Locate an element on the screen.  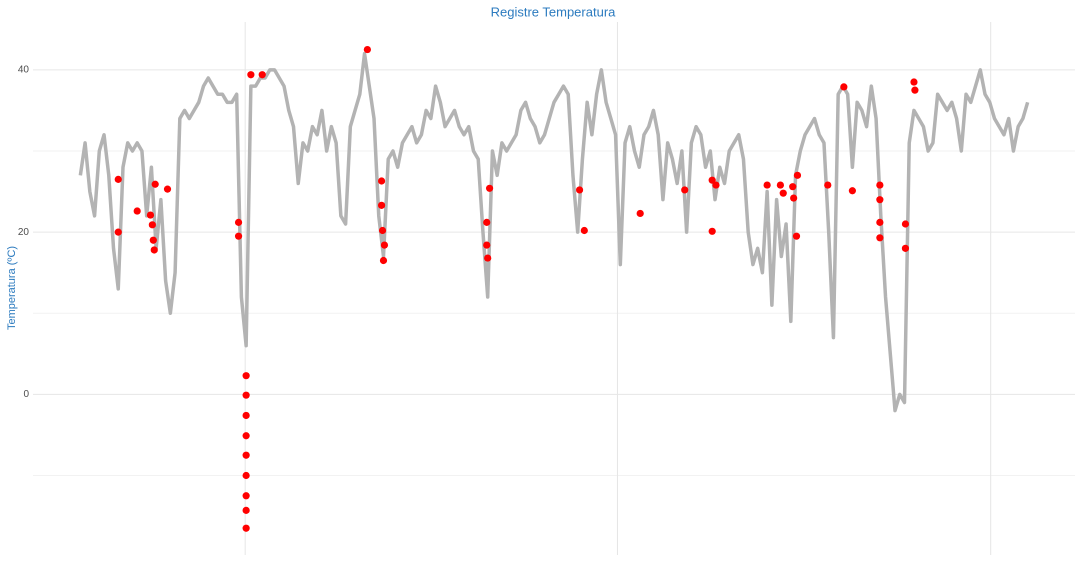
y-tick-label: 0 is located at coordinates (26, 394).